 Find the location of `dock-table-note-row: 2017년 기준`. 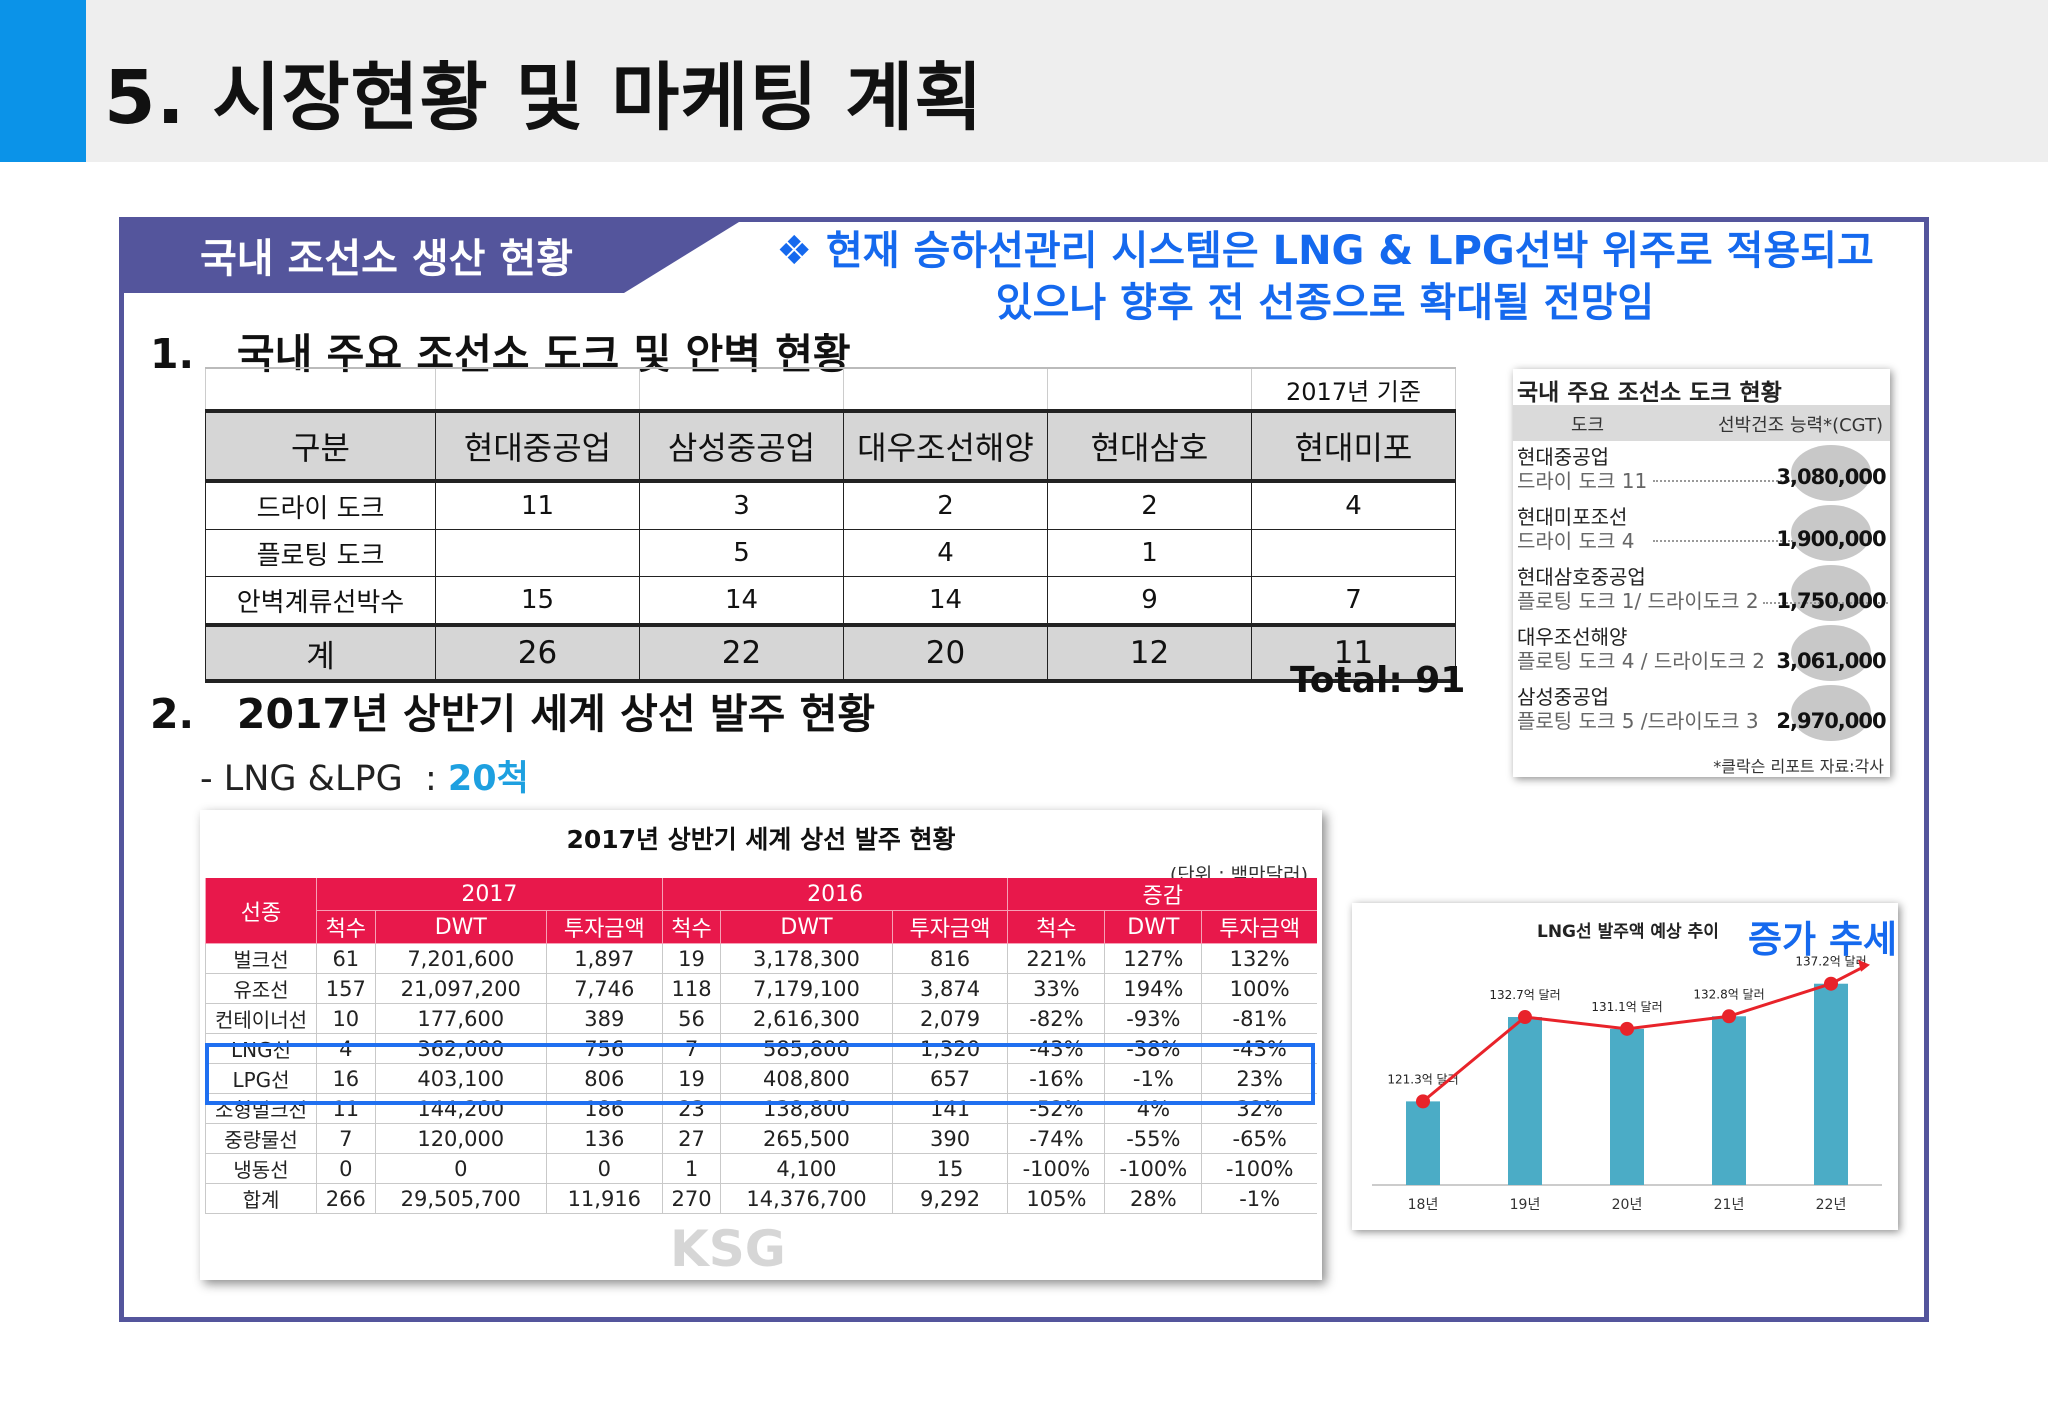

dock-table-note-row: 2017년 기준 is located at coordinates (830, 389).